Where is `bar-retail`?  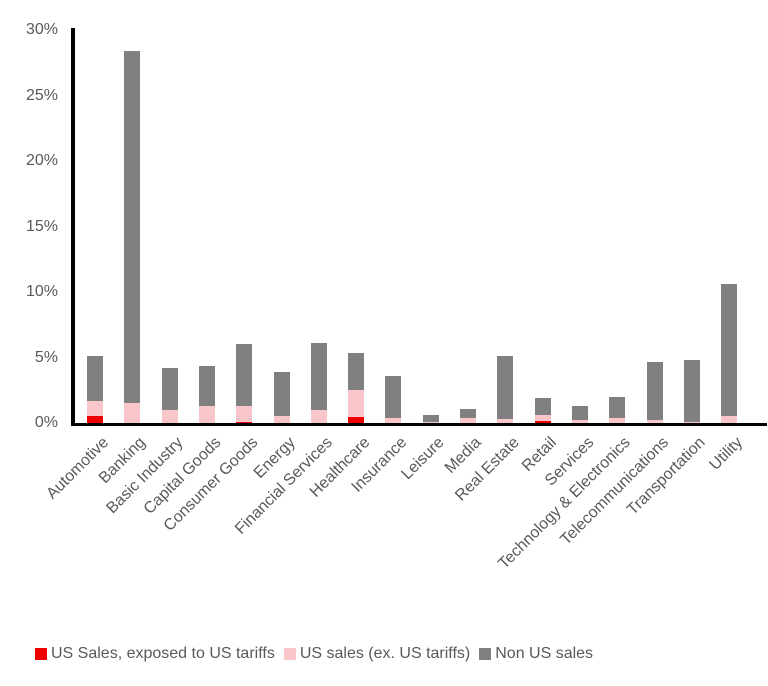
bar-retail is located at coordinates (542, 410).